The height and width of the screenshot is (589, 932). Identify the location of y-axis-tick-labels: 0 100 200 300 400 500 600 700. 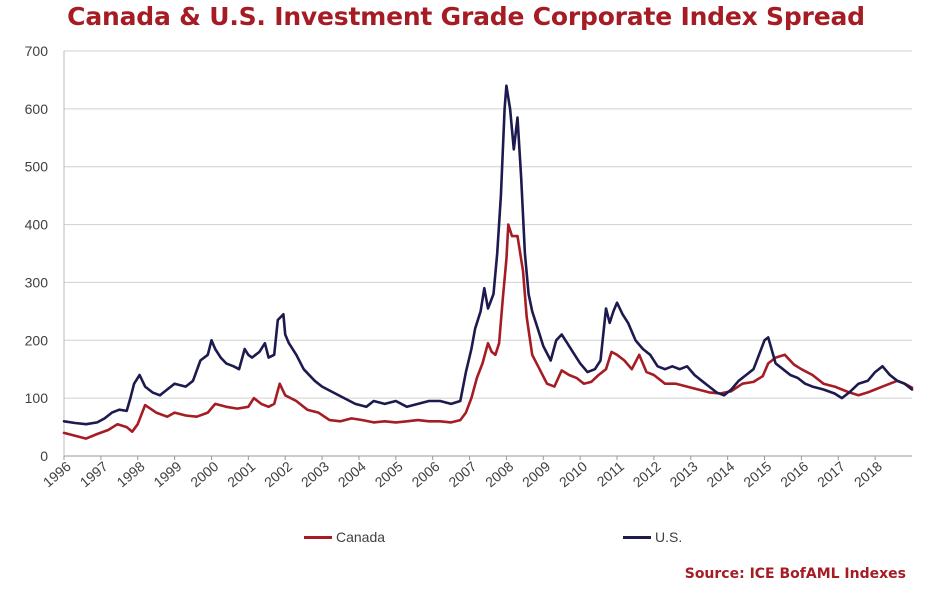
(37, 253).